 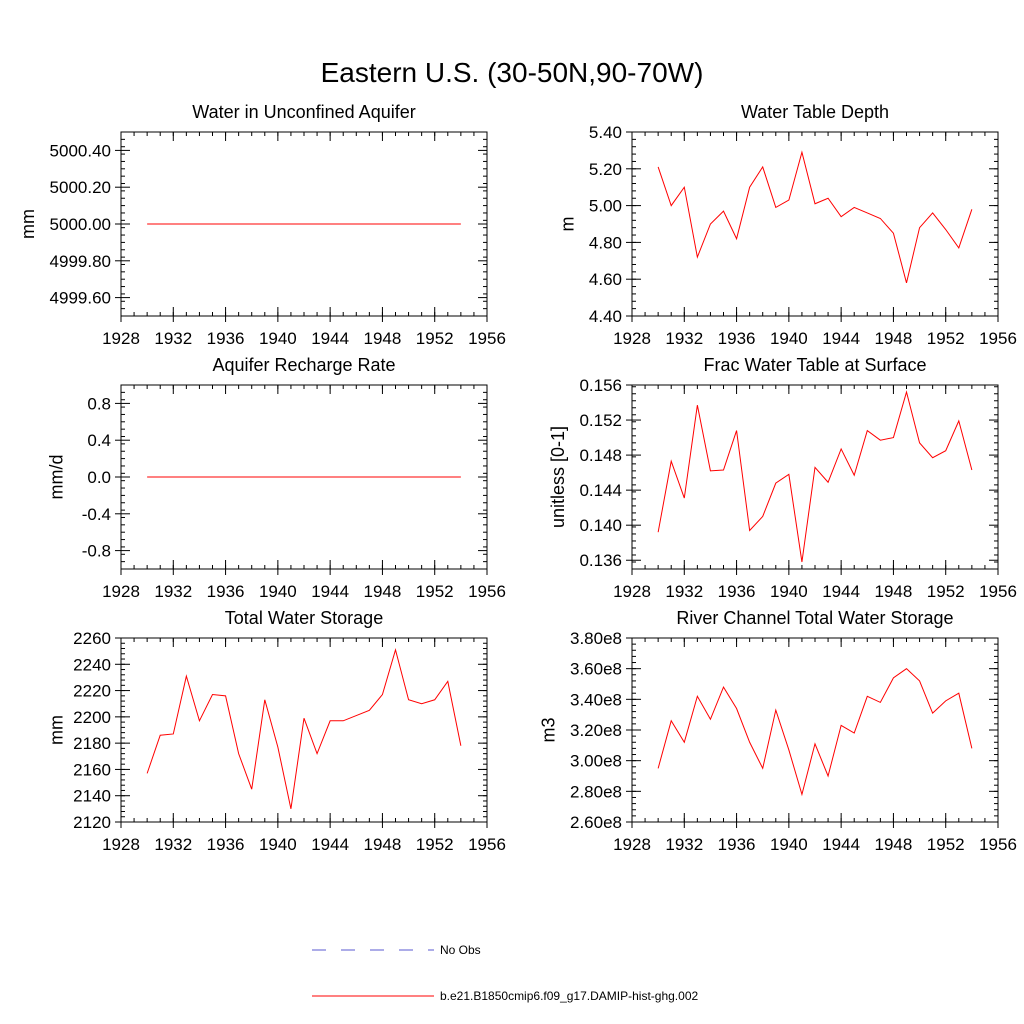 What do you see at coordinates (596, 669) in the screenshot?
I see `y-tick-label: 3.60e8` at bounding box center [596, 669].